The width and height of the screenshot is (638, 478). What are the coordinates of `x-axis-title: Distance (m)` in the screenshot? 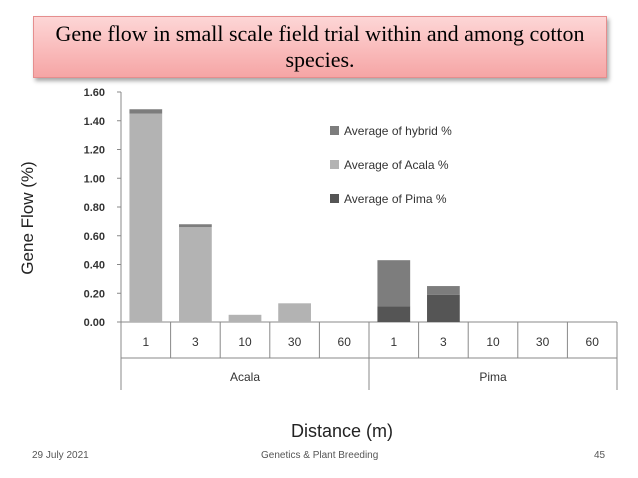 It's located at (342, 431).